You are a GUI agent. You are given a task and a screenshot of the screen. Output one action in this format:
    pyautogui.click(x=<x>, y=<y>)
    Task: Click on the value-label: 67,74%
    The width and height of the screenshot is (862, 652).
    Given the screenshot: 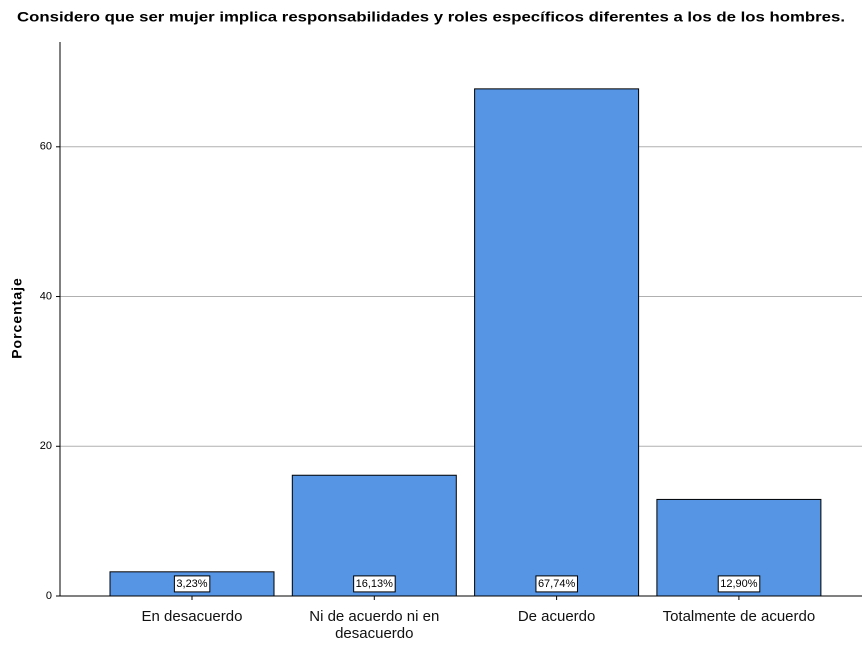 What is the action you would take?
    pyautogui.click(x=557, y=584)
    